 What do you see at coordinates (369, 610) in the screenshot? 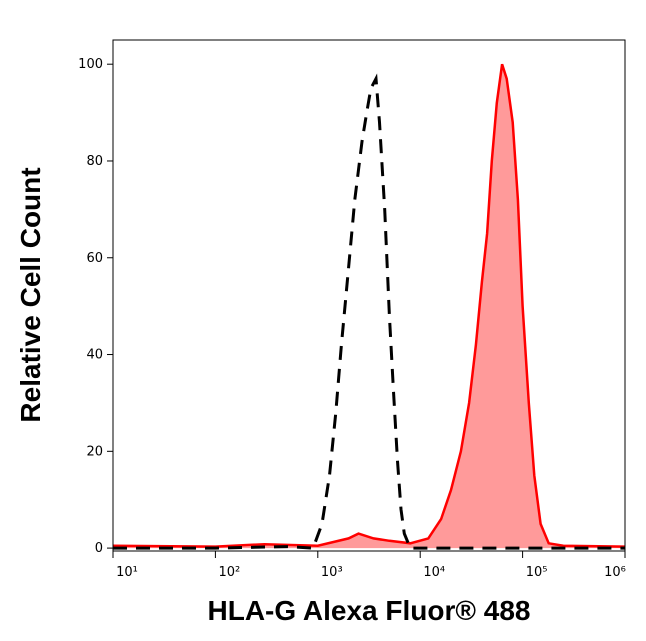
I see `x-axis-title: HLA-G Alexa Fluor® 488` at bounding box center [369, 610].